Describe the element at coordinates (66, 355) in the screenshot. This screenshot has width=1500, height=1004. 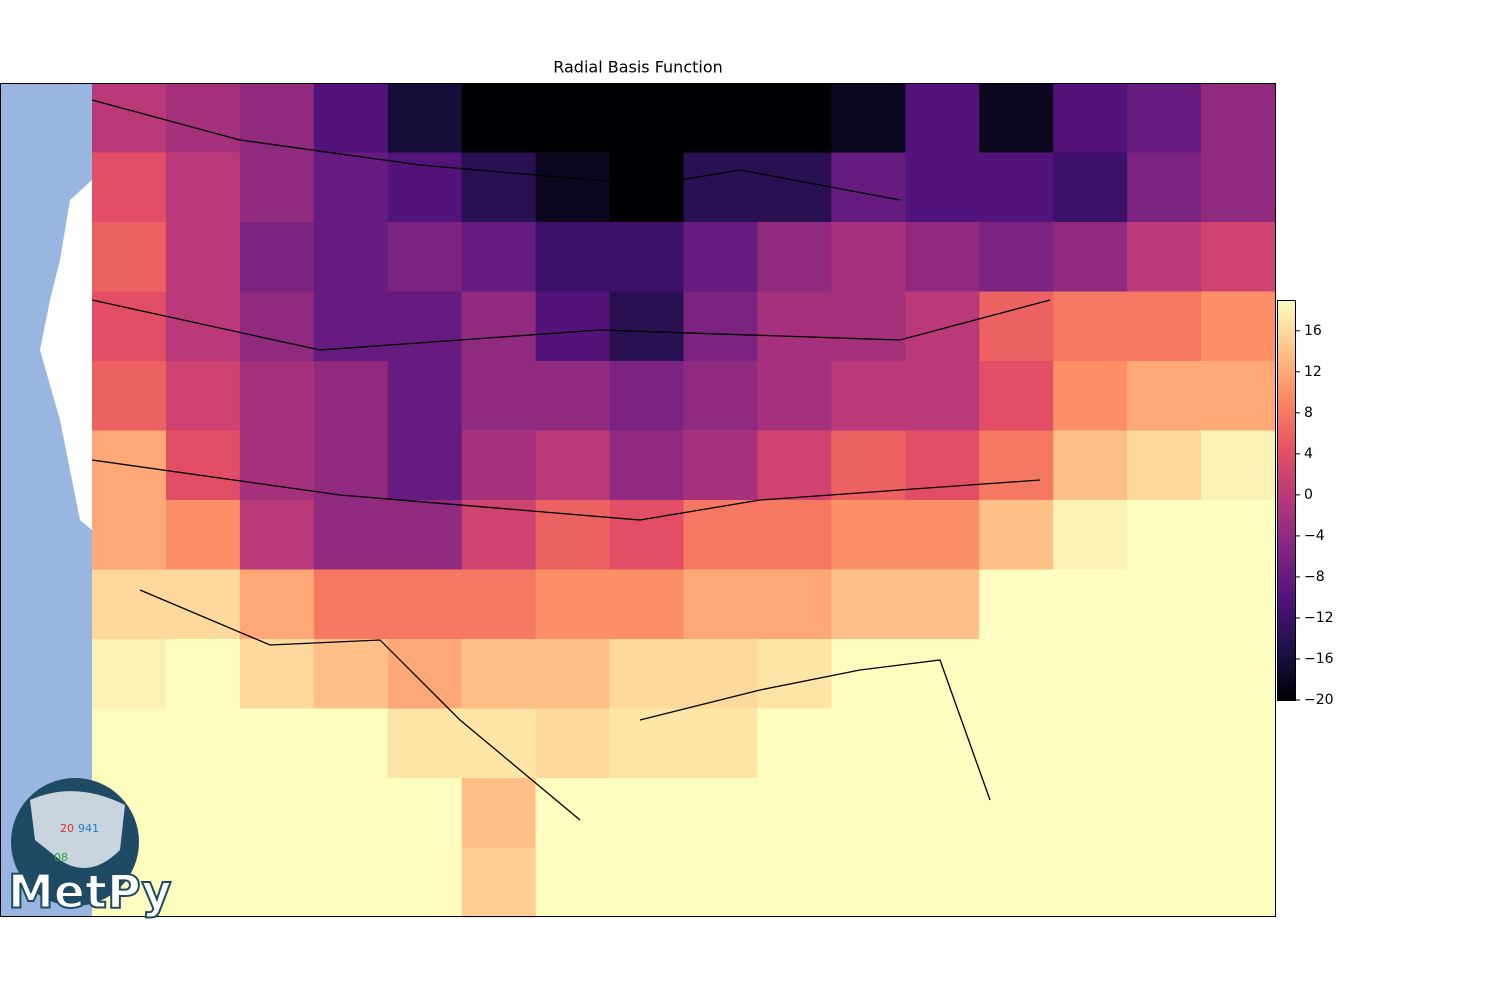
I see `coast-gap` at that location.